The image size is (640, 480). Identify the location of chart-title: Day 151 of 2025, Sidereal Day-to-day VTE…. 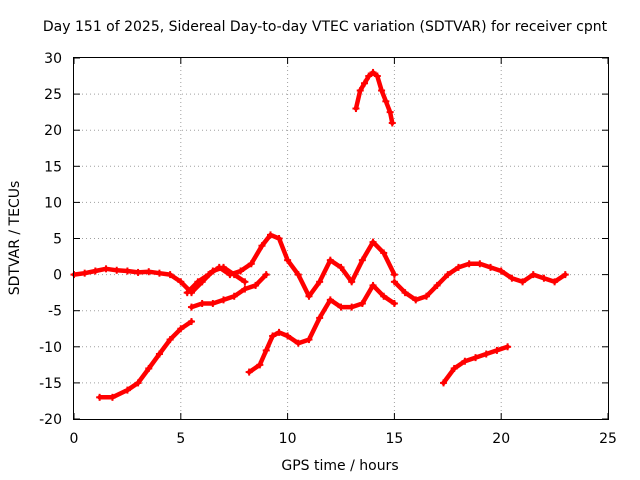
(325, 27).